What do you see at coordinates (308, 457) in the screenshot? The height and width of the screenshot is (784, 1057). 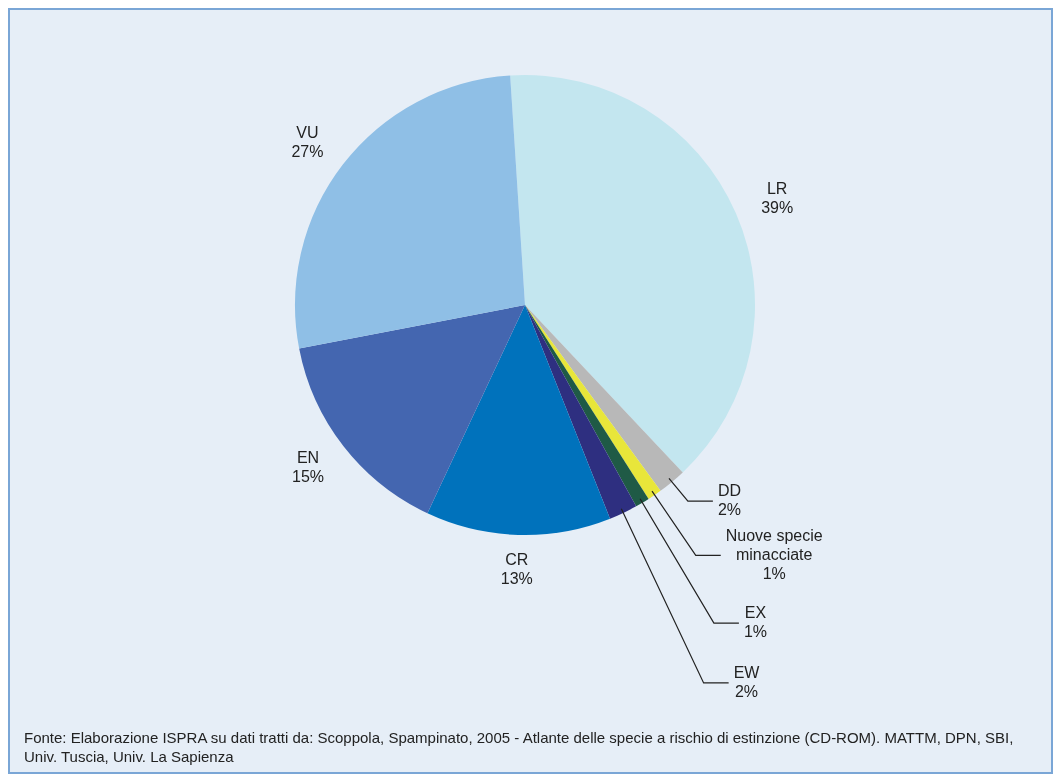 I see `slice-label: EN` at bounding box center [308, 457].